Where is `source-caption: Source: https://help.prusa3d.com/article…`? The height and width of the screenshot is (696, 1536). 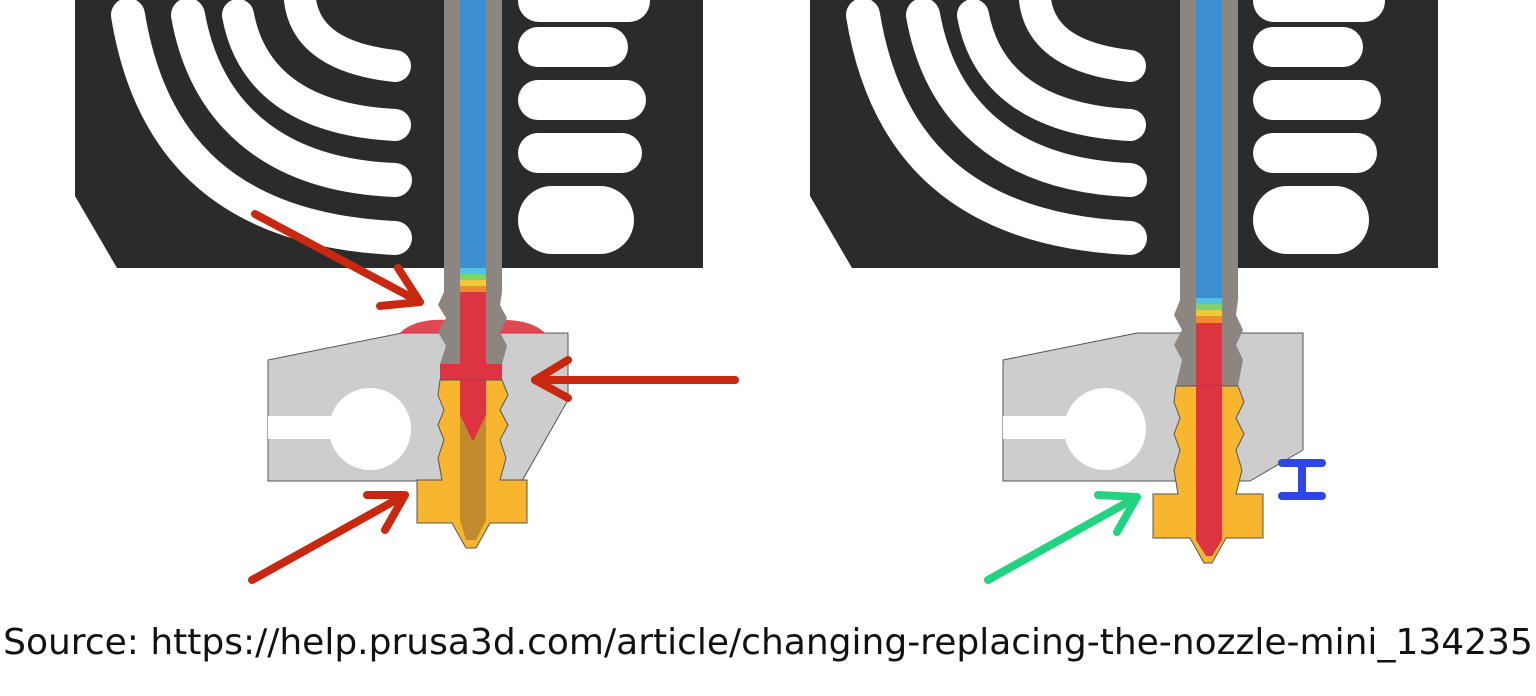
source-caption: Source: https://help.prusa3d.com/article… is located at coordinates (768, 642).